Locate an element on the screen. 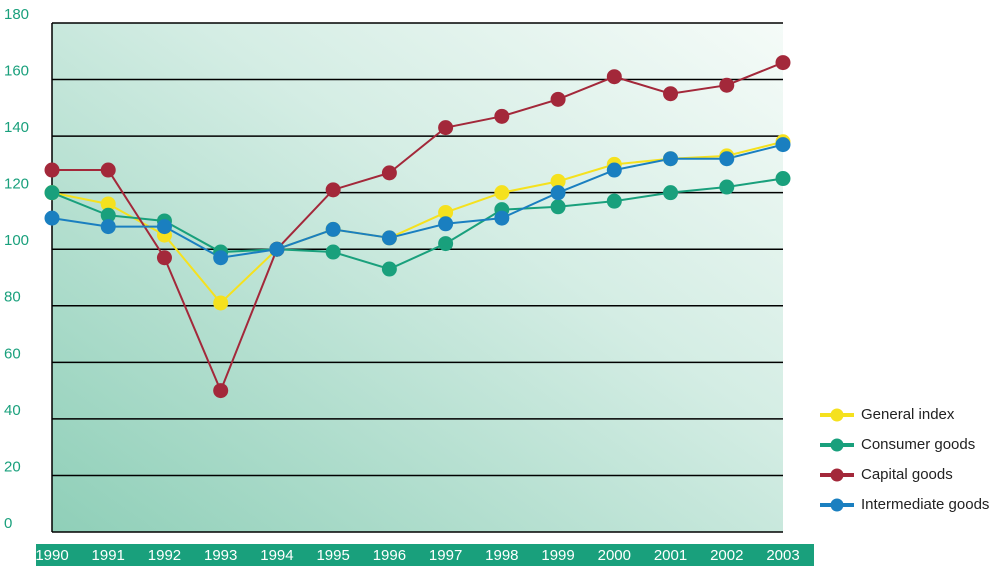  legend-label: Consumer goods is located at coordinates (918, 444).